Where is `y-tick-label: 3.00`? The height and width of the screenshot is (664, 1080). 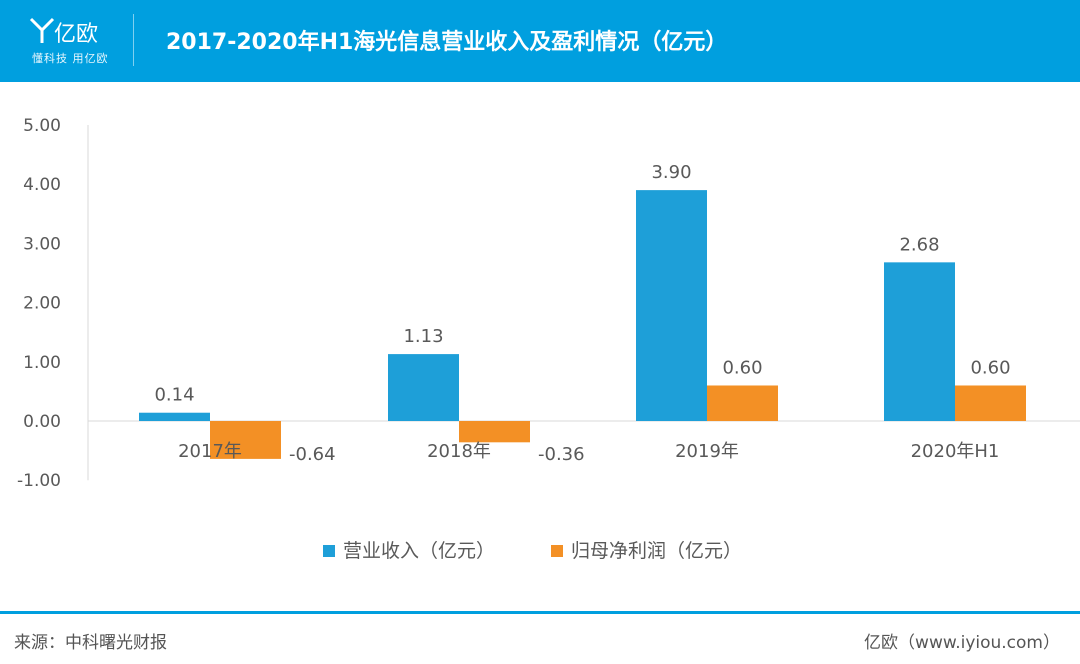
y-tick-label: 3.00 is located at coordinates (42, 244).